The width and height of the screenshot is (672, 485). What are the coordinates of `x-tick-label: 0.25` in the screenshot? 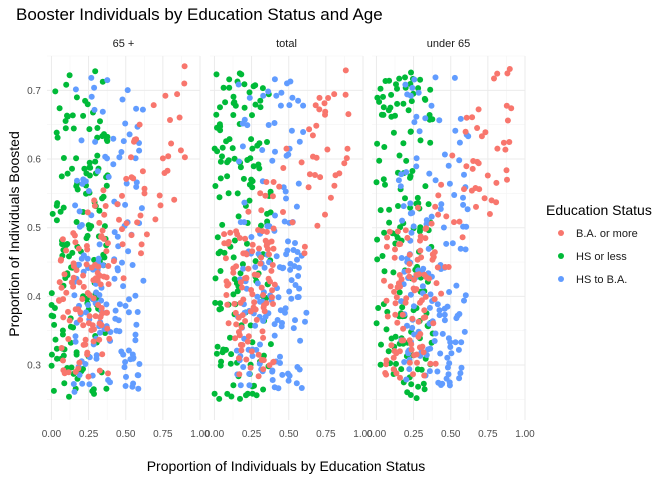 It's located at (89, 434).